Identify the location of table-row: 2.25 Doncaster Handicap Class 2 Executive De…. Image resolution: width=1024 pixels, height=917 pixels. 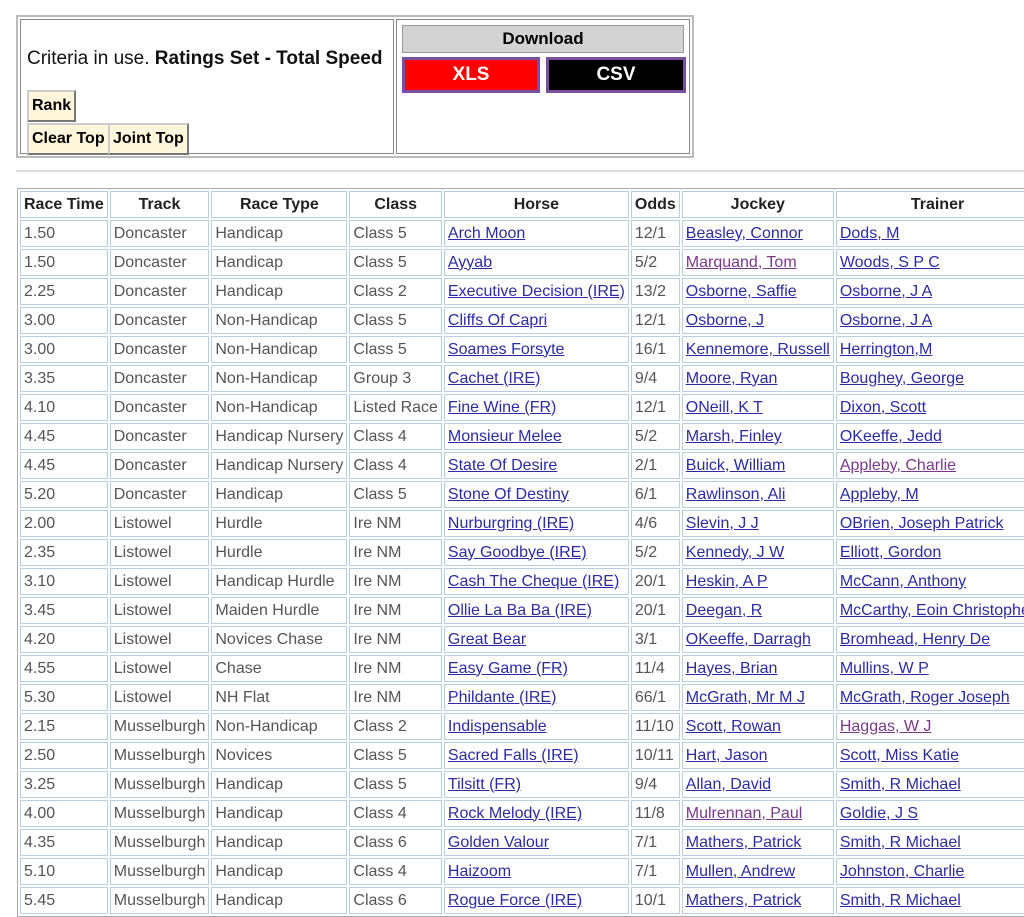
(522, 291).